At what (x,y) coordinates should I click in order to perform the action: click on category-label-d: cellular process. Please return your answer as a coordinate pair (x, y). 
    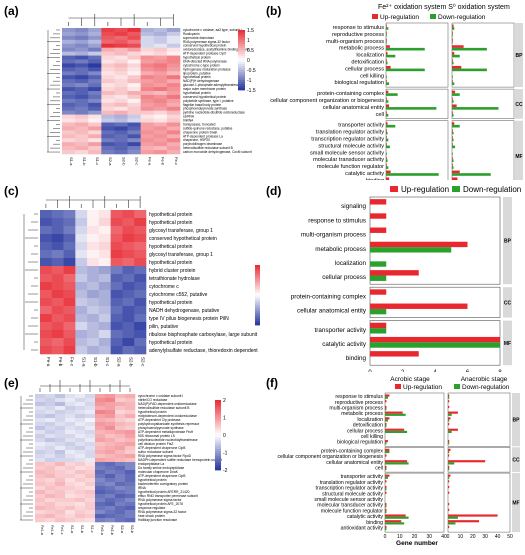
    Looking at the image, I should click on (344, 277).